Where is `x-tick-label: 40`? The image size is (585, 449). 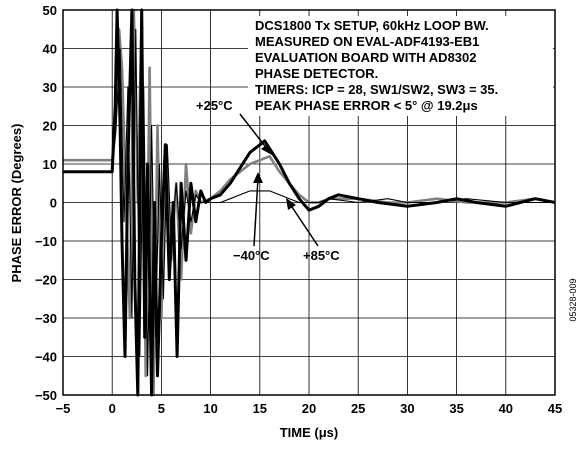 x-tick-label: 40 is located at coordinates (506, 408).